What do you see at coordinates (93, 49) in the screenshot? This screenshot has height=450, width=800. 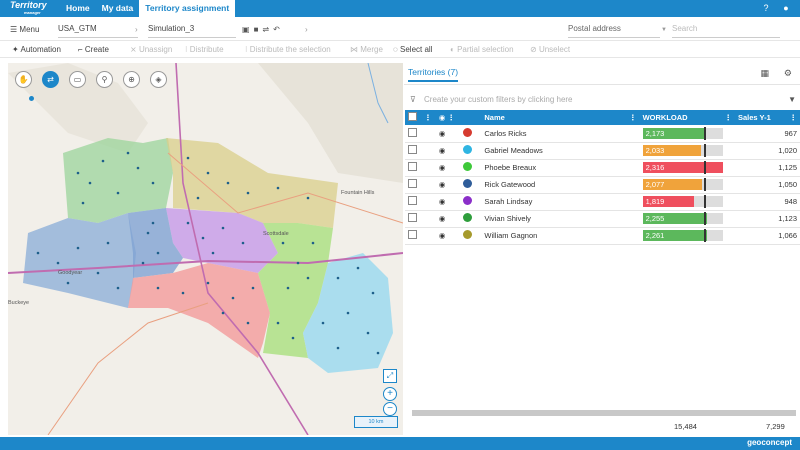 I see `create-button: ⌐ Create` at bounding box center [93, 49].